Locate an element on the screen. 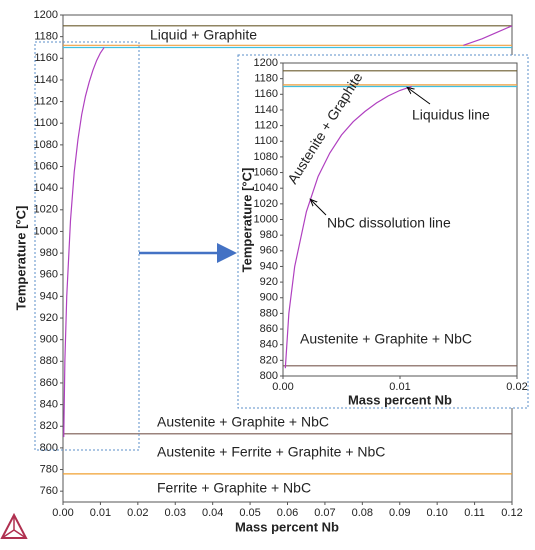 The width and height of the screenshot is (535, 550). x-tick-label: 0.05 is located at coordinates (249, 513).